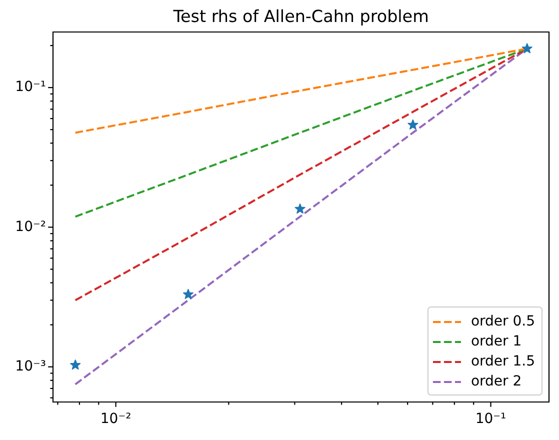  What do you see at coordinates (496, 342) in the screenshot?
I see `legend-label: order 1` at bounding box center [496, 342].